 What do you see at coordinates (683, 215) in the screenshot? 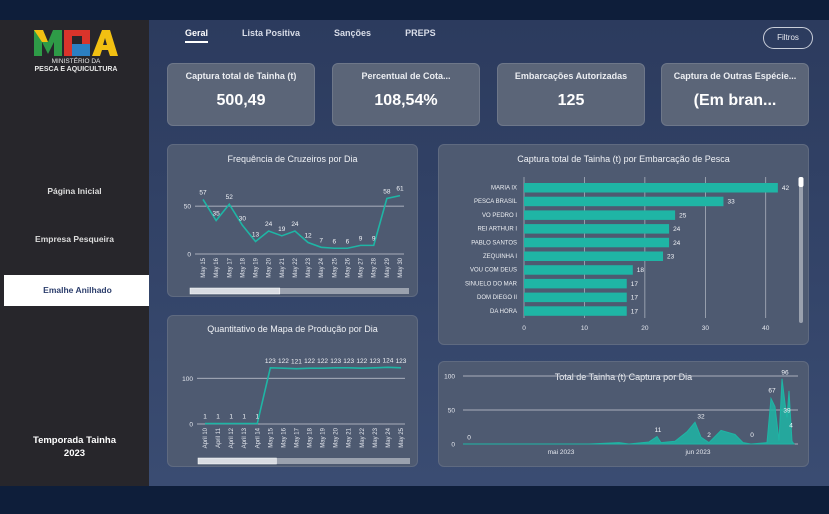
I see `data-label: 25` at bounding box center [683, 215].